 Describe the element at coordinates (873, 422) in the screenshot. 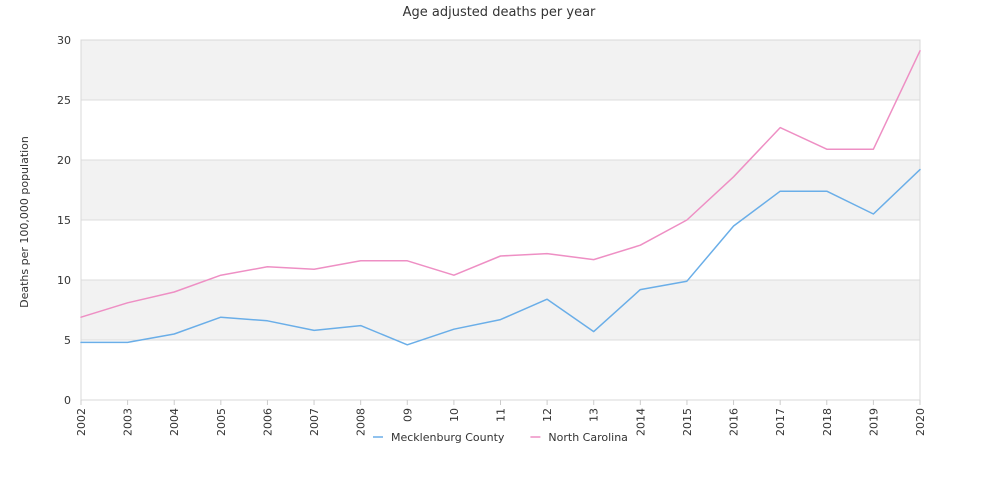

I see `x-tick-label: 2019` at that location.